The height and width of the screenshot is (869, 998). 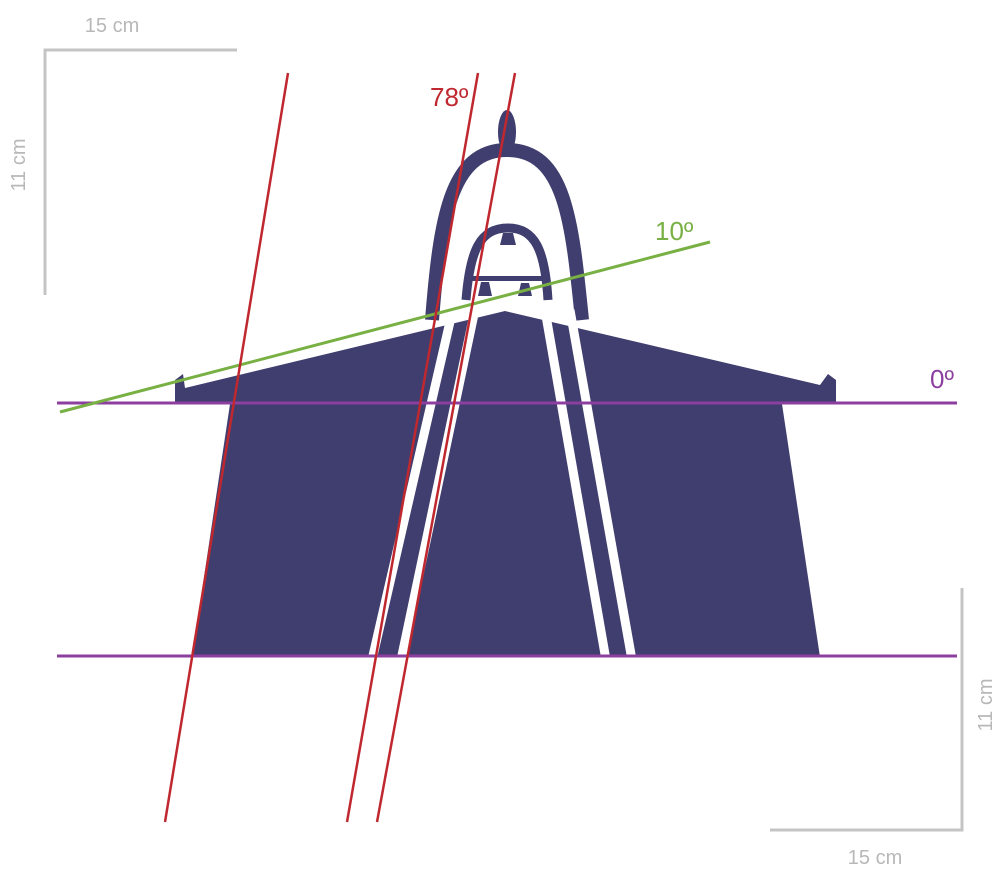 I want to click on roof, so click(x=505, y=357).